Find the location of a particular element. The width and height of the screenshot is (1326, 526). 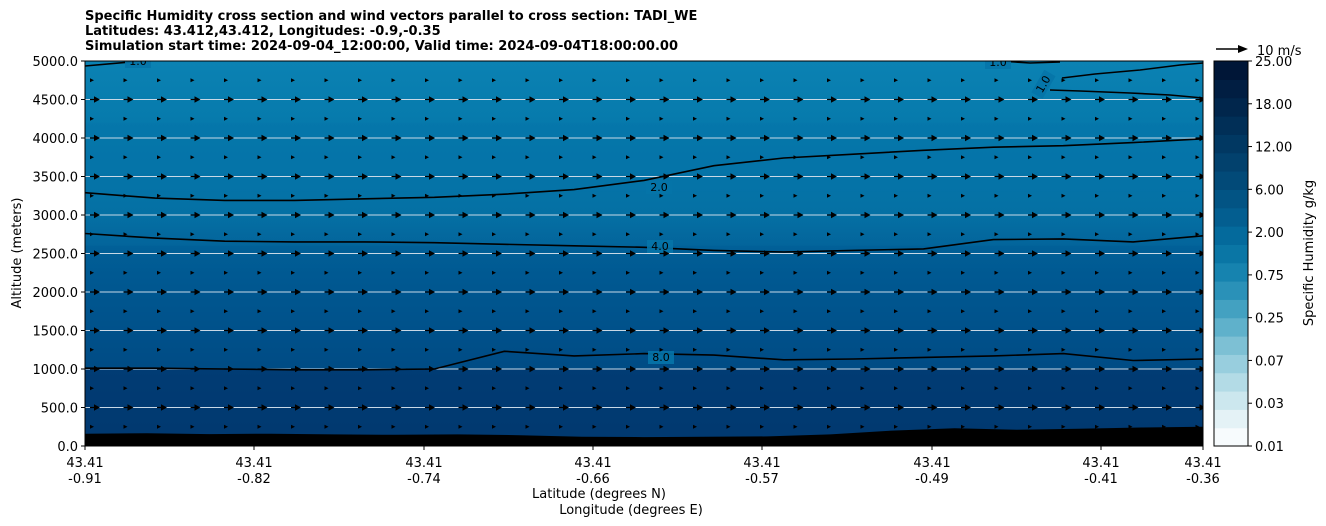

colorbar-tick-label: 6.00 is located at coordinates (1269, 190).